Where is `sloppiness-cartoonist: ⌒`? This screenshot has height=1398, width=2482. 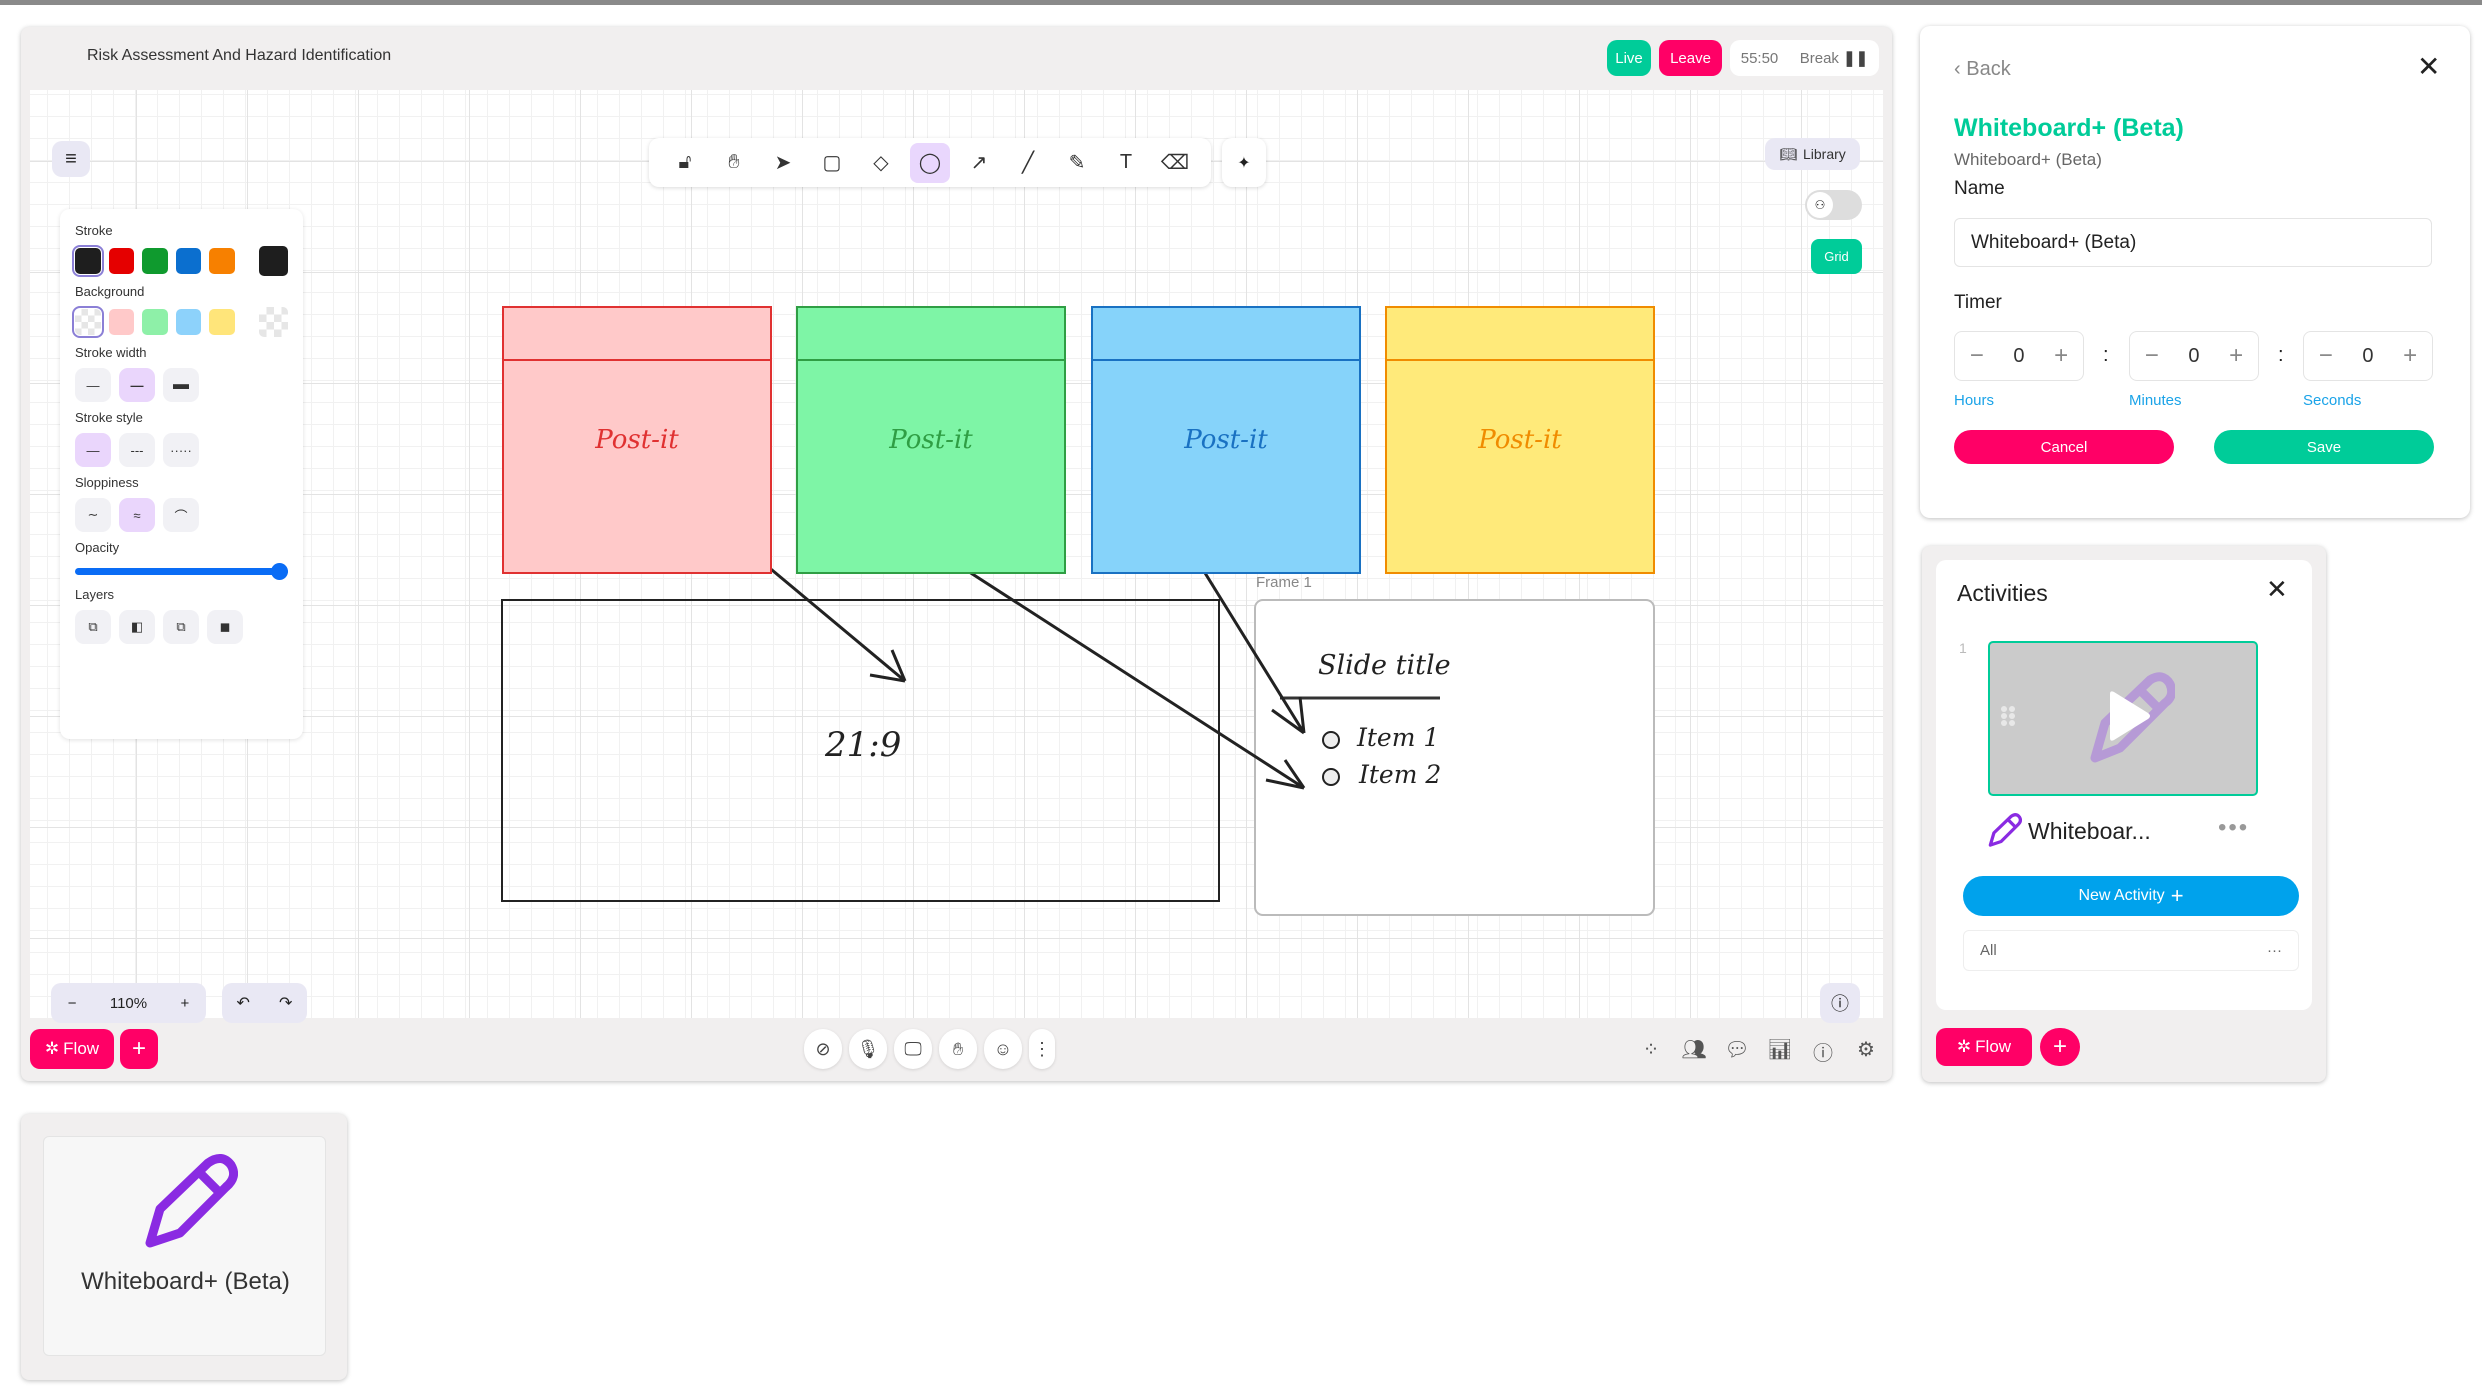
sloppiness-cartoonist: ⌒ is located at coordinates (181, 515).